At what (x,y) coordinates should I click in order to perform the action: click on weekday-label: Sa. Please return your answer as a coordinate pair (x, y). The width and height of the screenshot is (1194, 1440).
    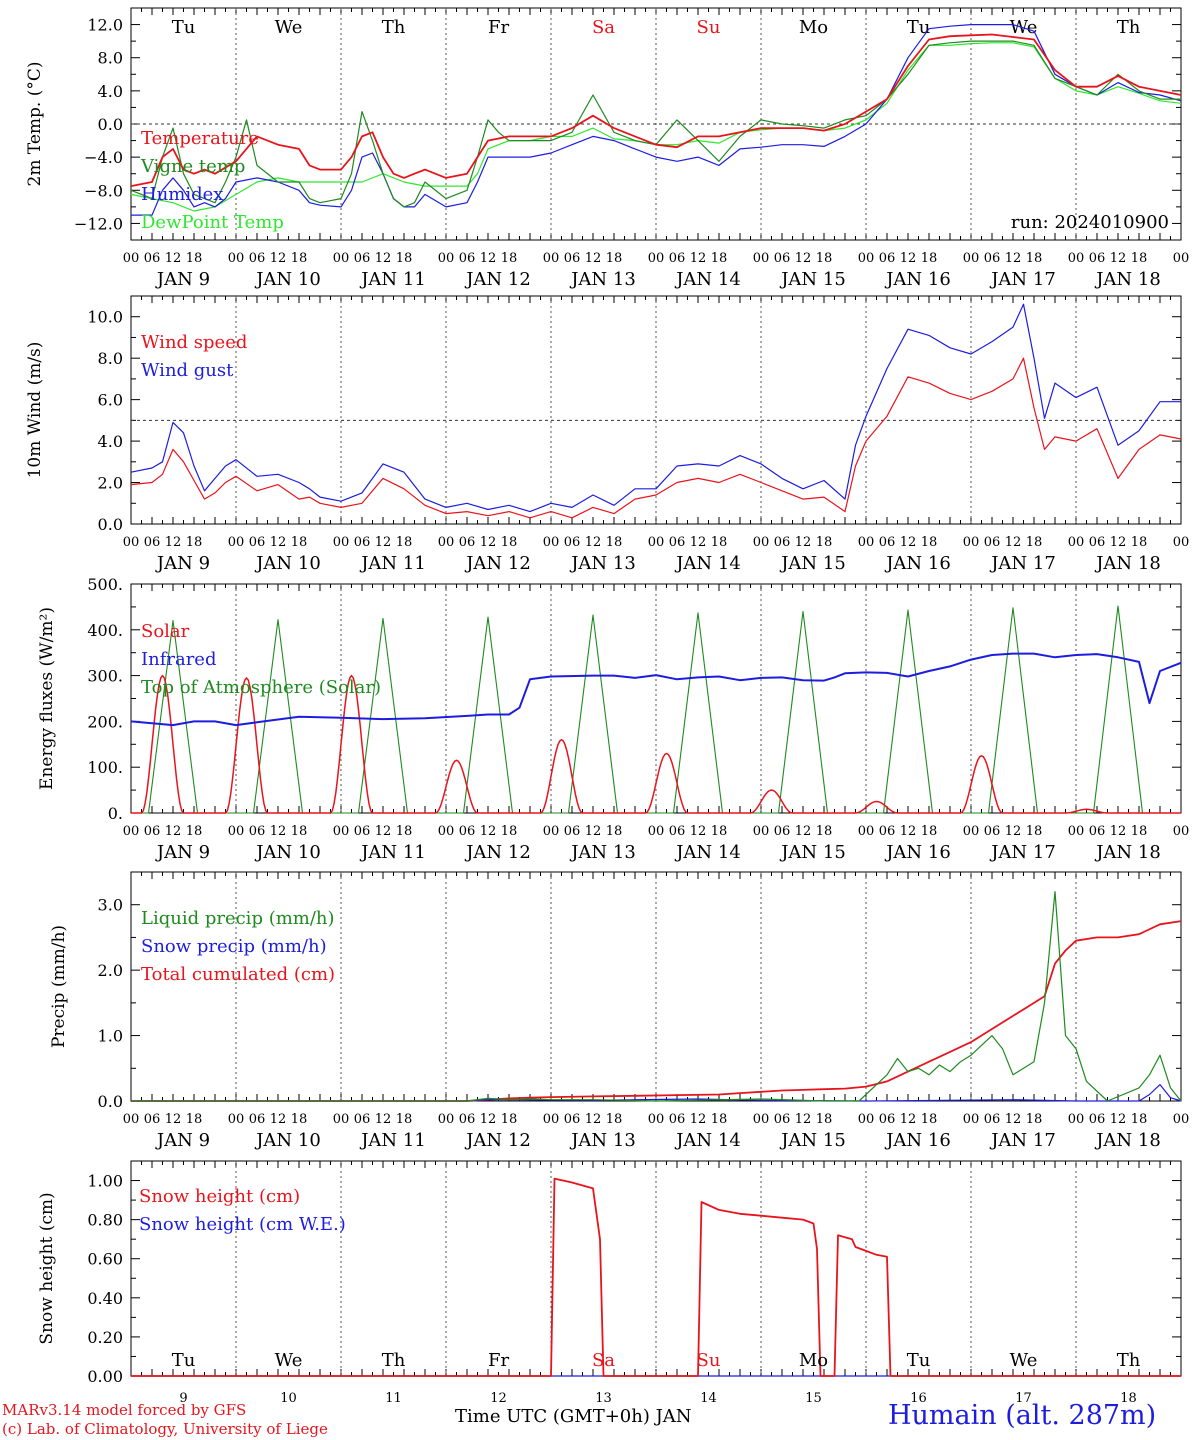
    Looking at the image, I should click on (603, 1360).